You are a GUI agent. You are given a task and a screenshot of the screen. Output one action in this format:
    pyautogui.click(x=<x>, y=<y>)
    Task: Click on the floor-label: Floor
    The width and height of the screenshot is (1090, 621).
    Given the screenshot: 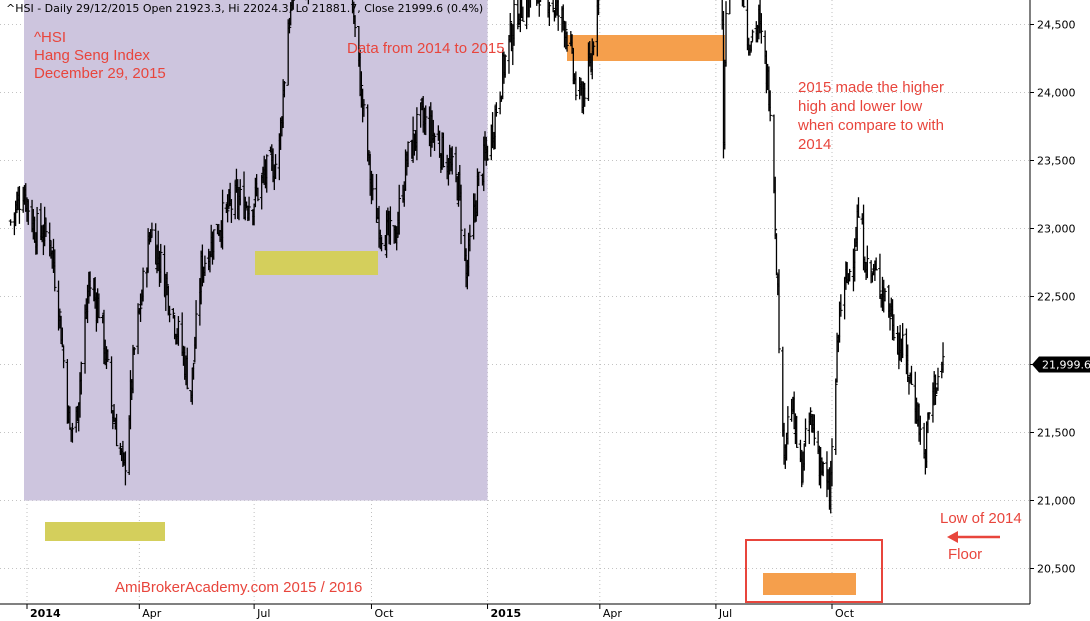 What is the action you would take?
    pyautogui.click(x=965, y=554)
    